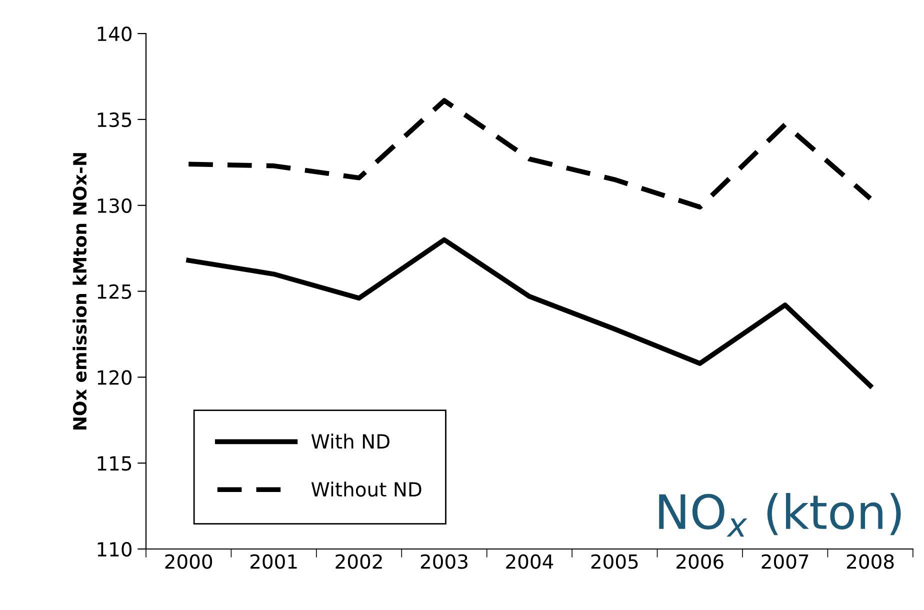  What do you see at coordinates (115, 120) in the screenshot?
I see `y-tick-label: 135` at bounding box center [115, 120].